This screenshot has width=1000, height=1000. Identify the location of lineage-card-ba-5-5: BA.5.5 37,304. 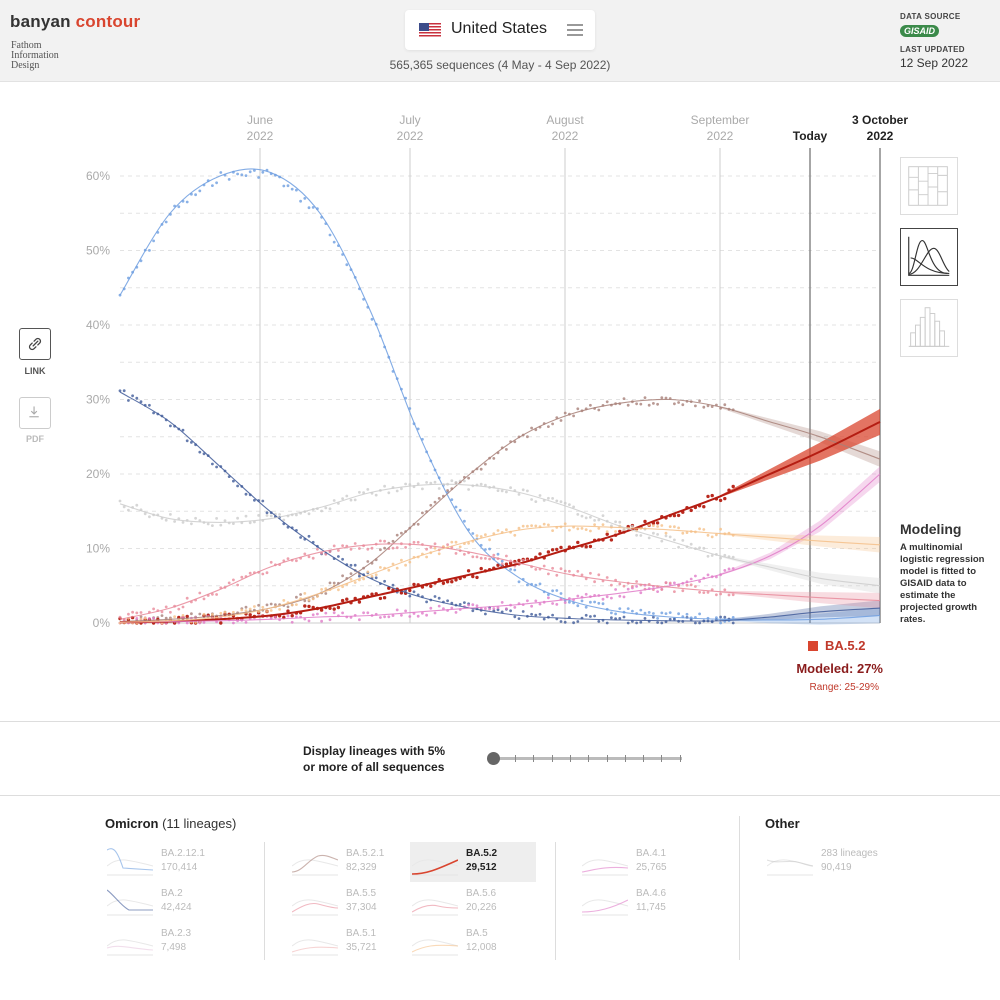
(353, 902).